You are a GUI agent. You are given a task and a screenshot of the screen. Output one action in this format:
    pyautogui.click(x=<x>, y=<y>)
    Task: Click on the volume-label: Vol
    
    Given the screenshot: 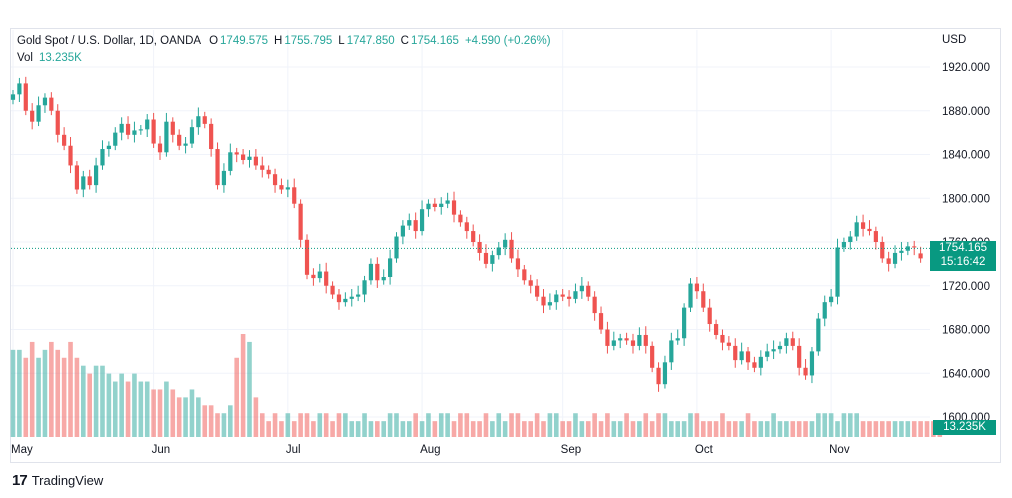 What is the action you would take?
    pyautogui.click(x=25, y=58)
    